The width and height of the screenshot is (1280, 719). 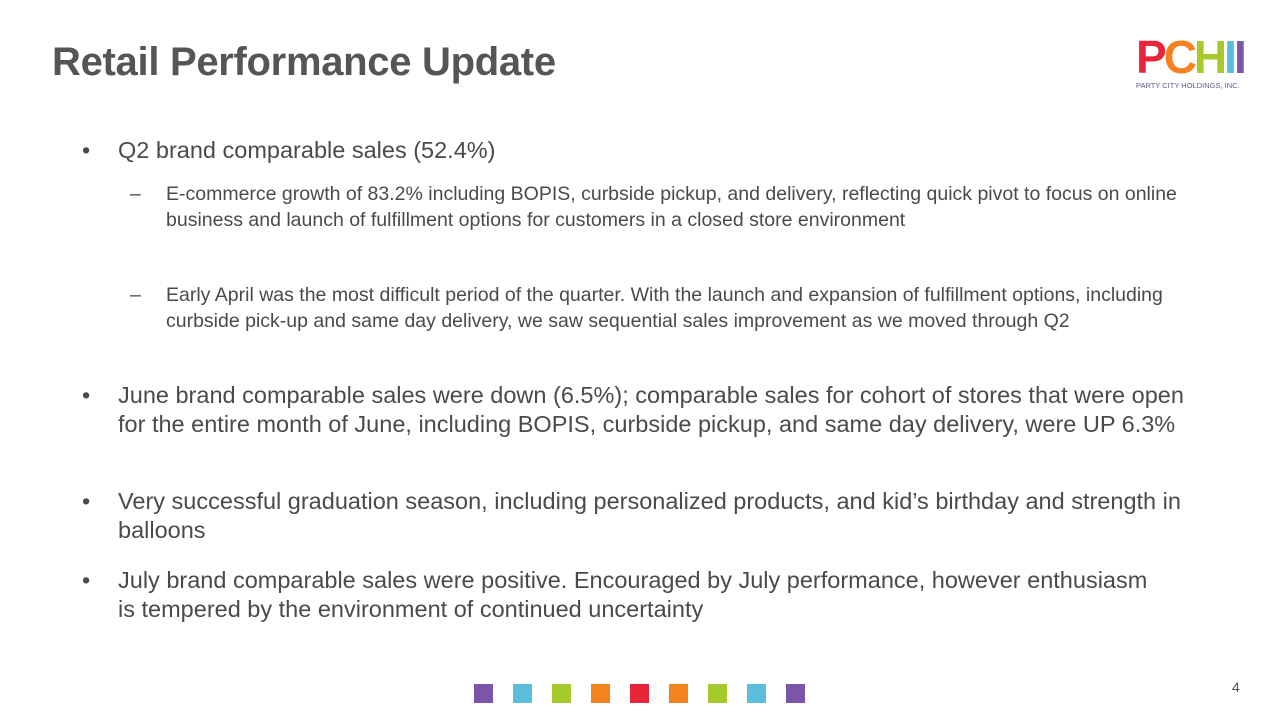 What do you see at coordinates (1236, 687) in the screenshot?
I see `page-number: 4` at bounding box center [1236, 687].